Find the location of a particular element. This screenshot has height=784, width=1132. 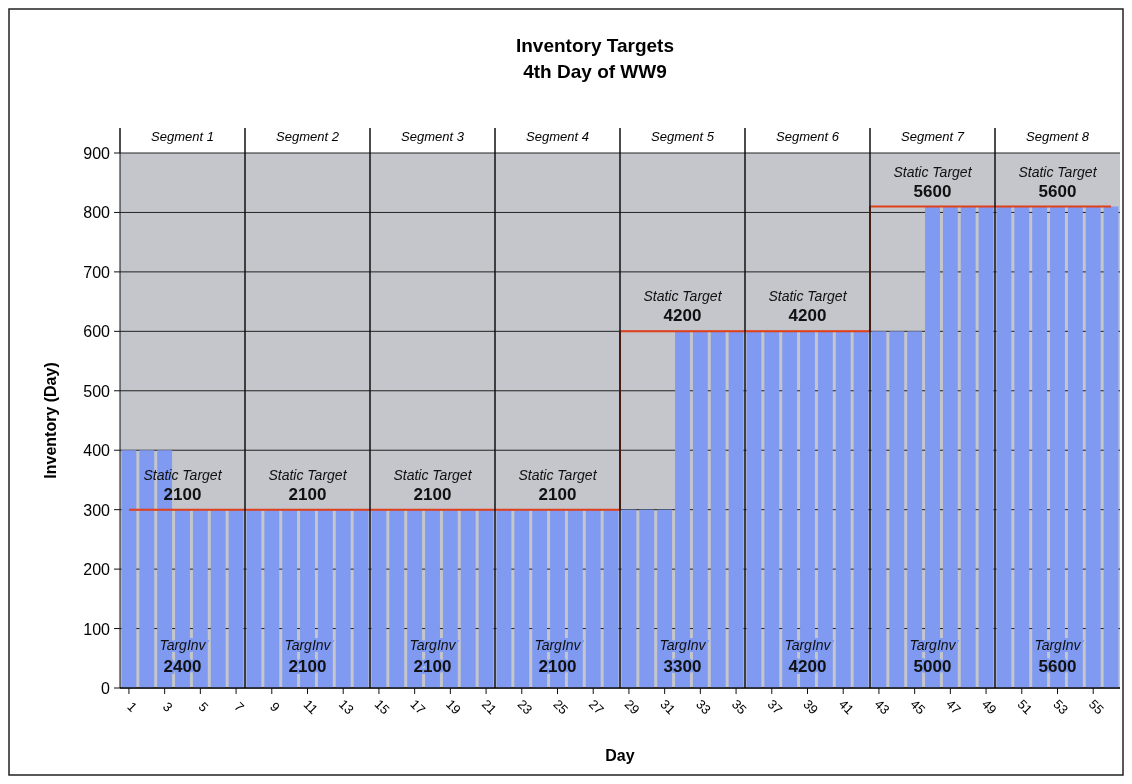

x-tick-label: 29 is located at coordinates (632, 707).